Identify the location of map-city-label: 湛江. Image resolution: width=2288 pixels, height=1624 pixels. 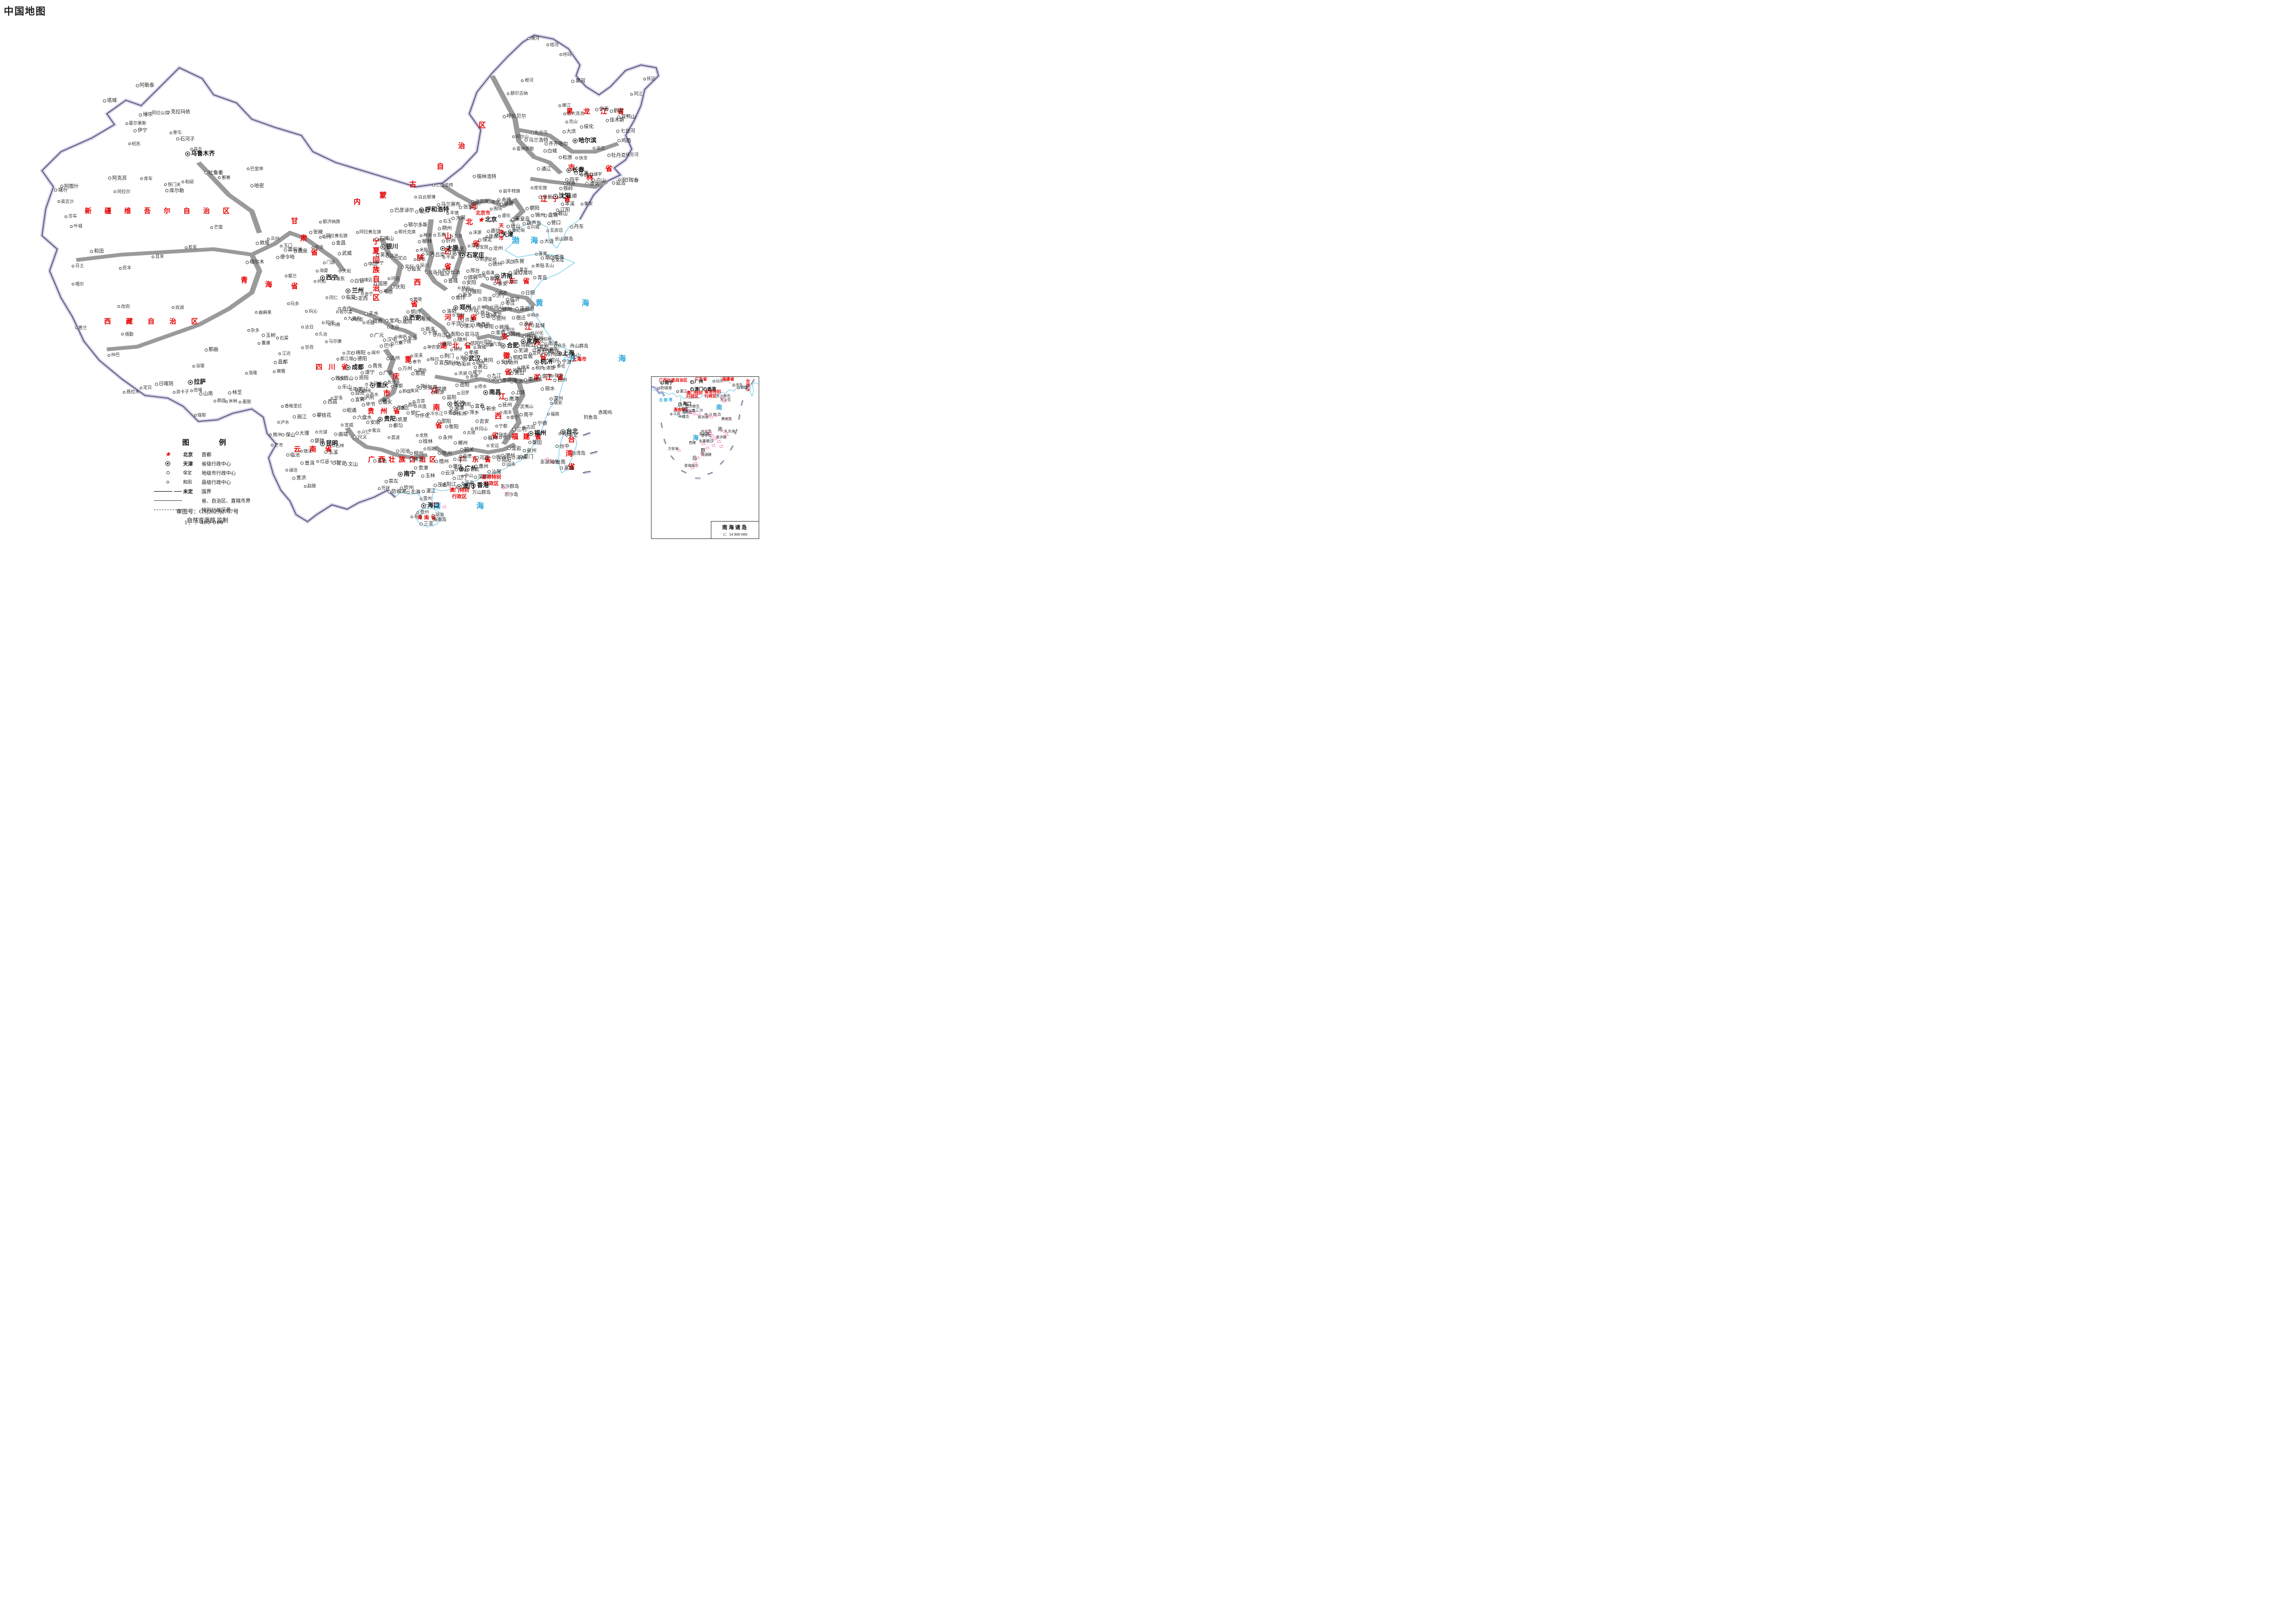
(428, 491).